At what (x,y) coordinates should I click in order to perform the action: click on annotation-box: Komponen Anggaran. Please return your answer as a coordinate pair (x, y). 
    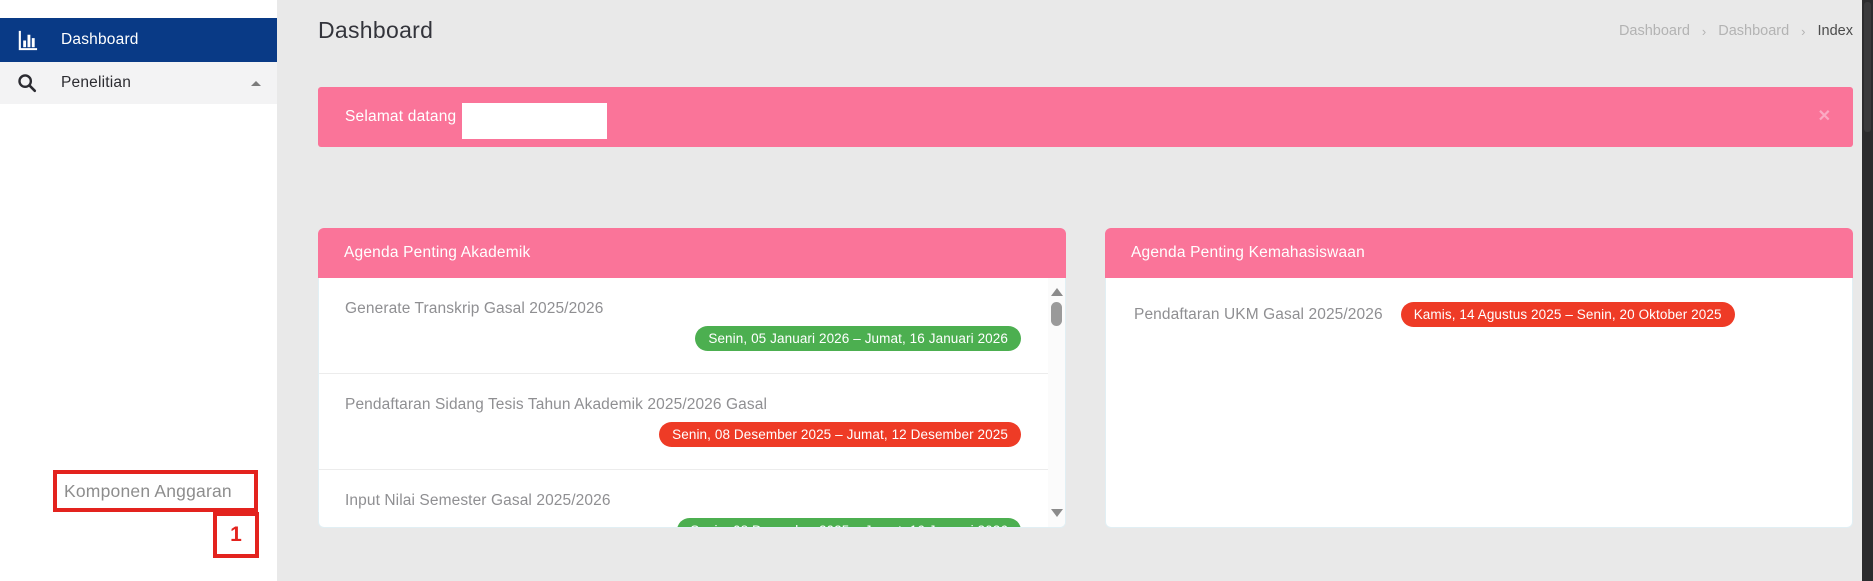
    Looking at the image, I should click on (155, 491).